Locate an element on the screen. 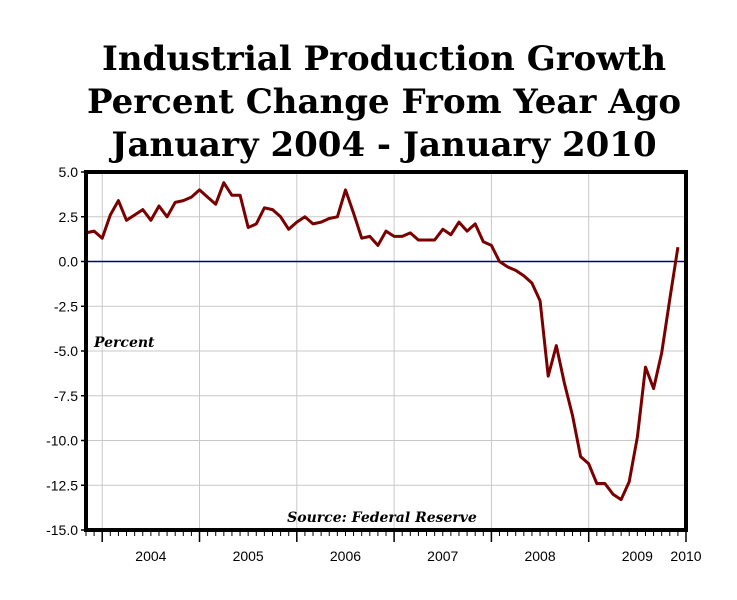  y-axis: 5.0 2.5 0.0 -2.5 -5.0 -7.5 -10.0 -12.5 -15.0 is located at coordinates (66, 351).